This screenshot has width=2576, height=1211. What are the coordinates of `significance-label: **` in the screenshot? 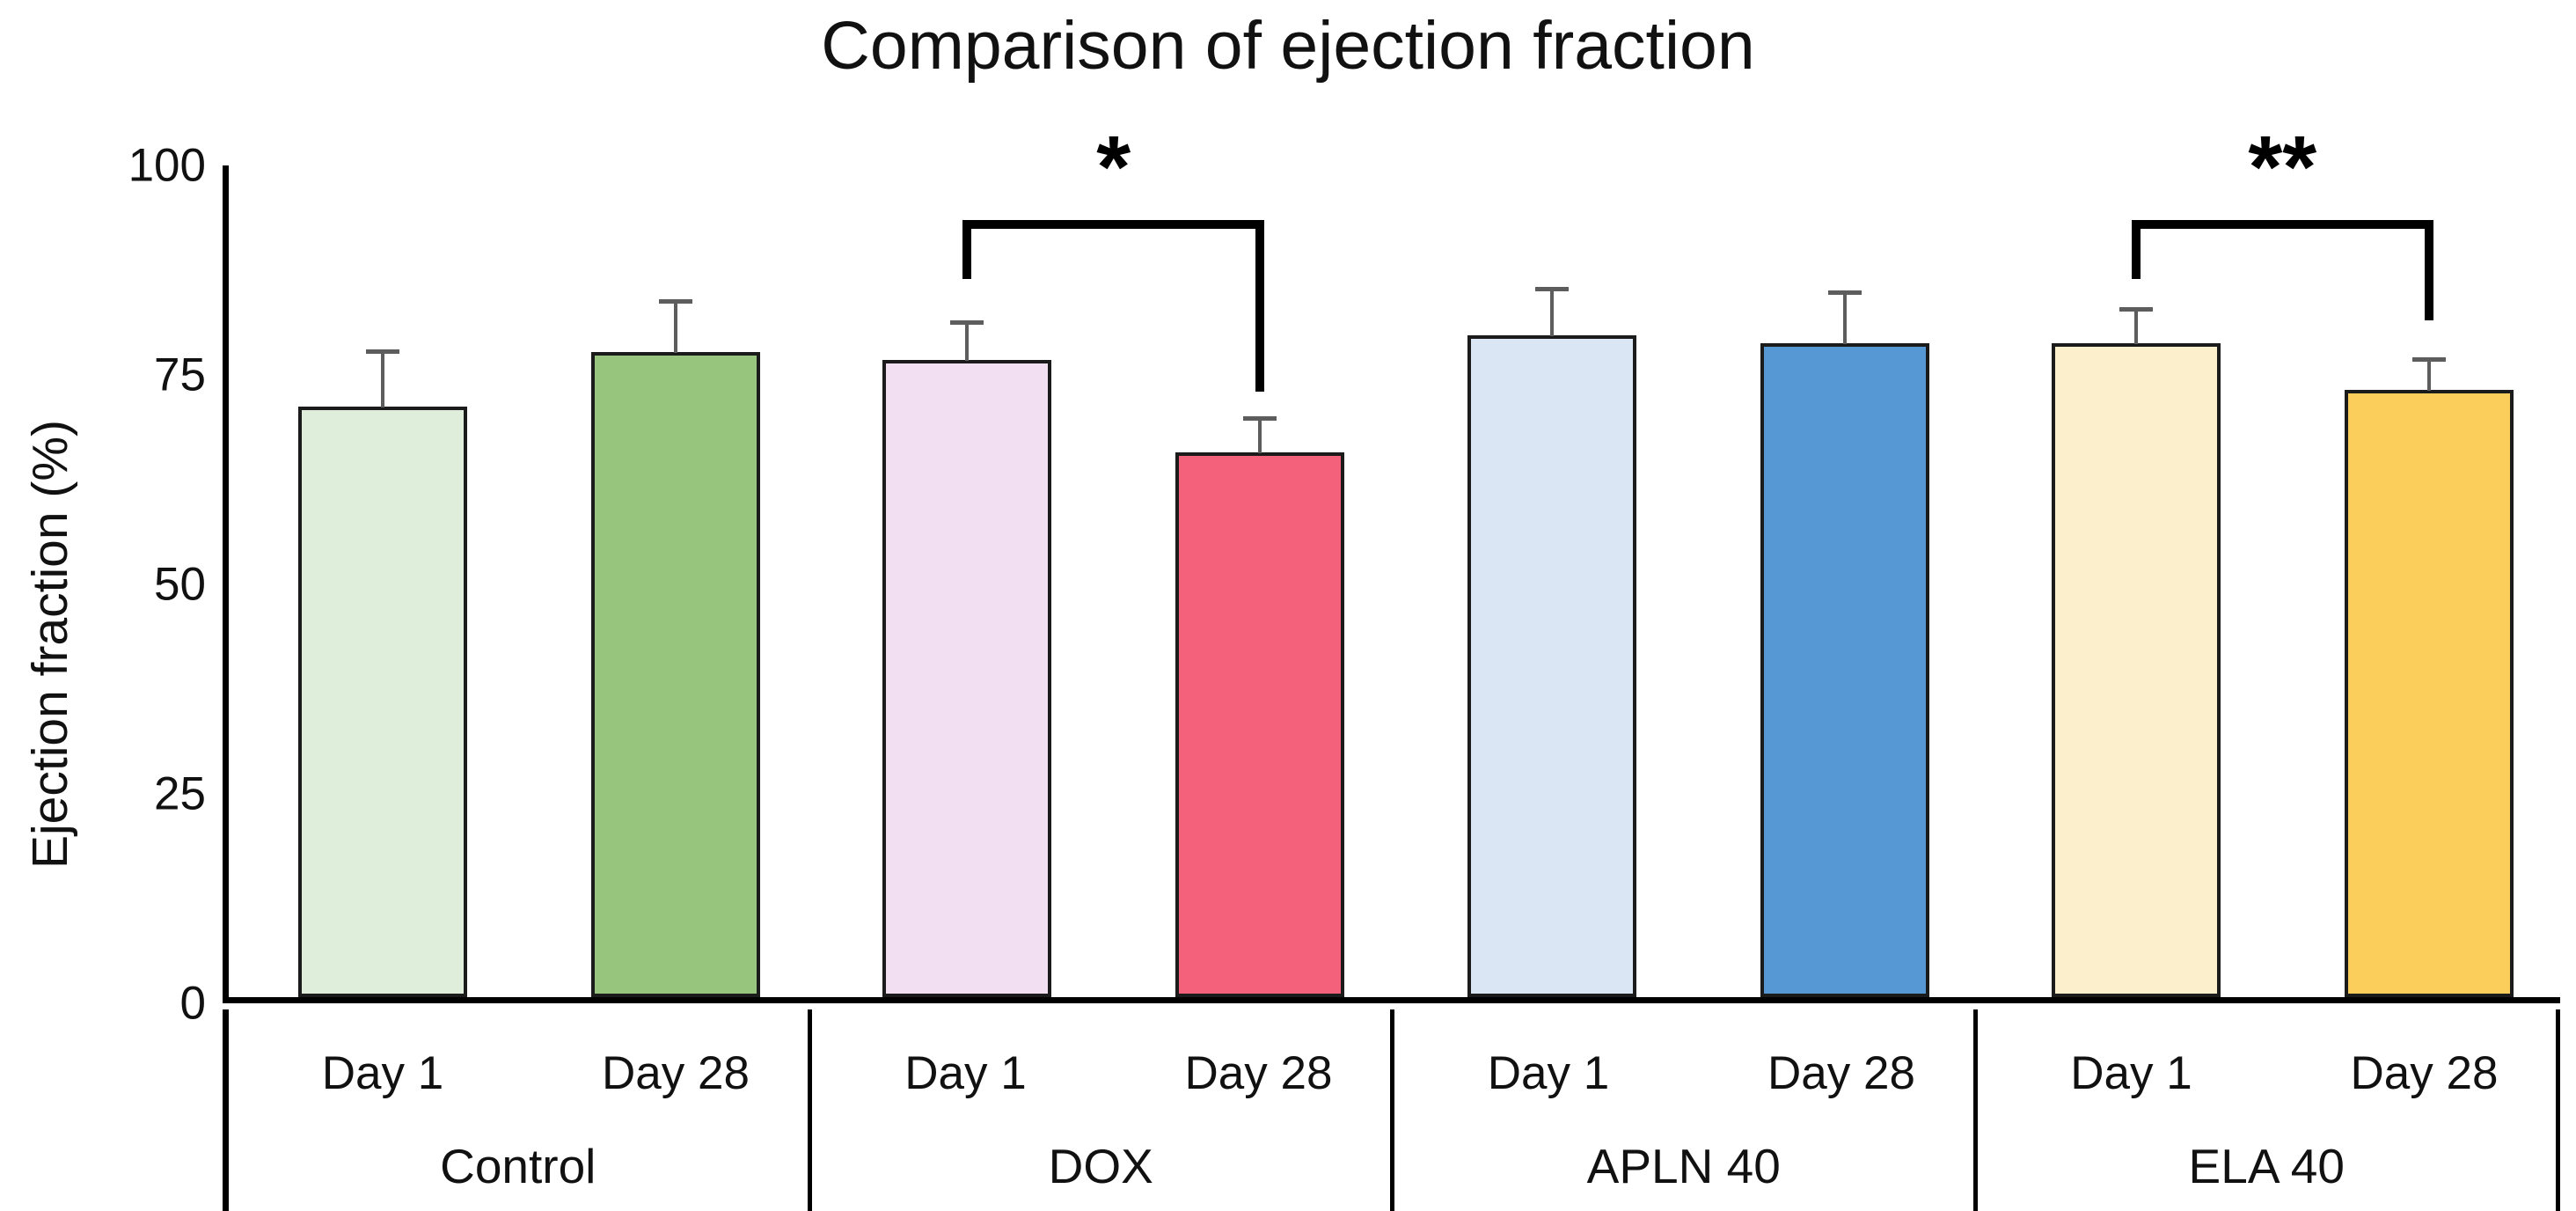 It's located at (2282, 167).